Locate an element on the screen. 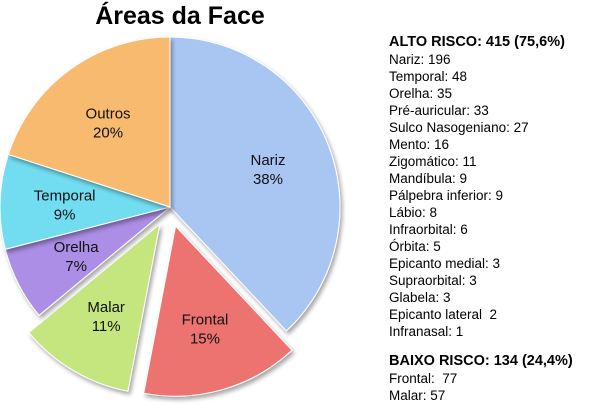 The image size is (600, 413). slice-percent-orelha: 7% is located at coordinates (76, 266).